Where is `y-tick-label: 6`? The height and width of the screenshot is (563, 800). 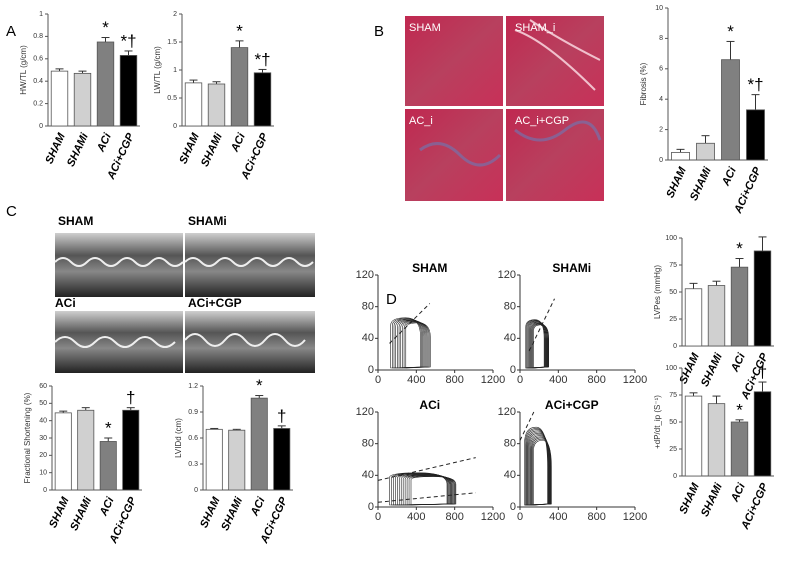
y-tick-label: 6 is located at coordinates (661, 69).